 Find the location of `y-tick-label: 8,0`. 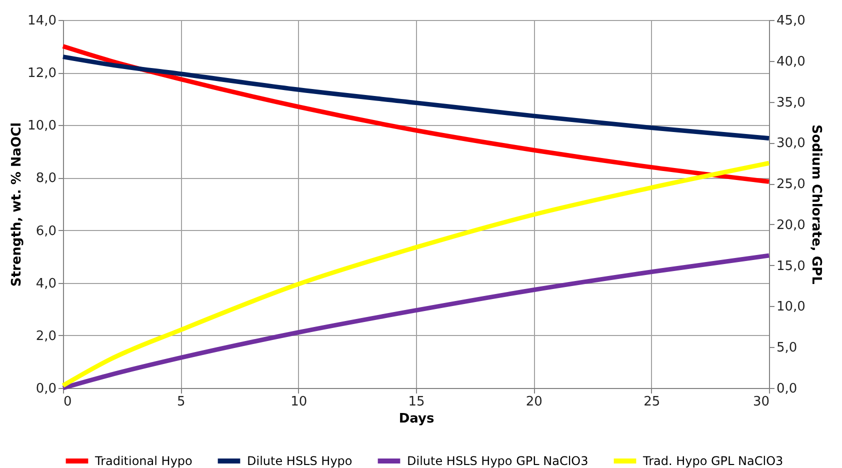

y-tick-label: 8,0 is located at coordinates (46, 178).